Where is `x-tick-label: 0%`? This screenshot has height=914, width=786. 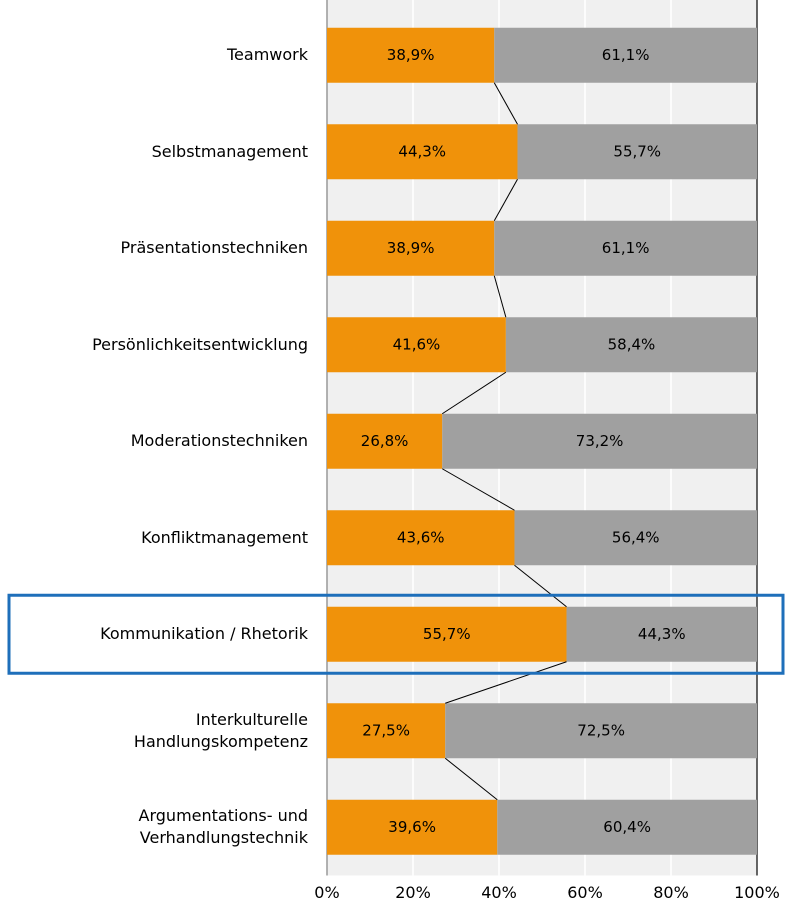
x-tick-label: 0% is located at coordinates (326, 892).